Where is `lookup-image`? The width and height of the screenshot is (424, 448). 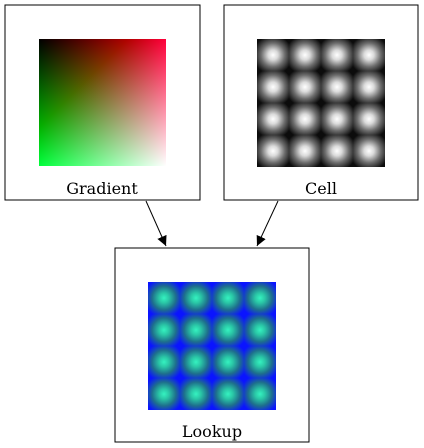
lookup-image is located at coordinates (212, 346).